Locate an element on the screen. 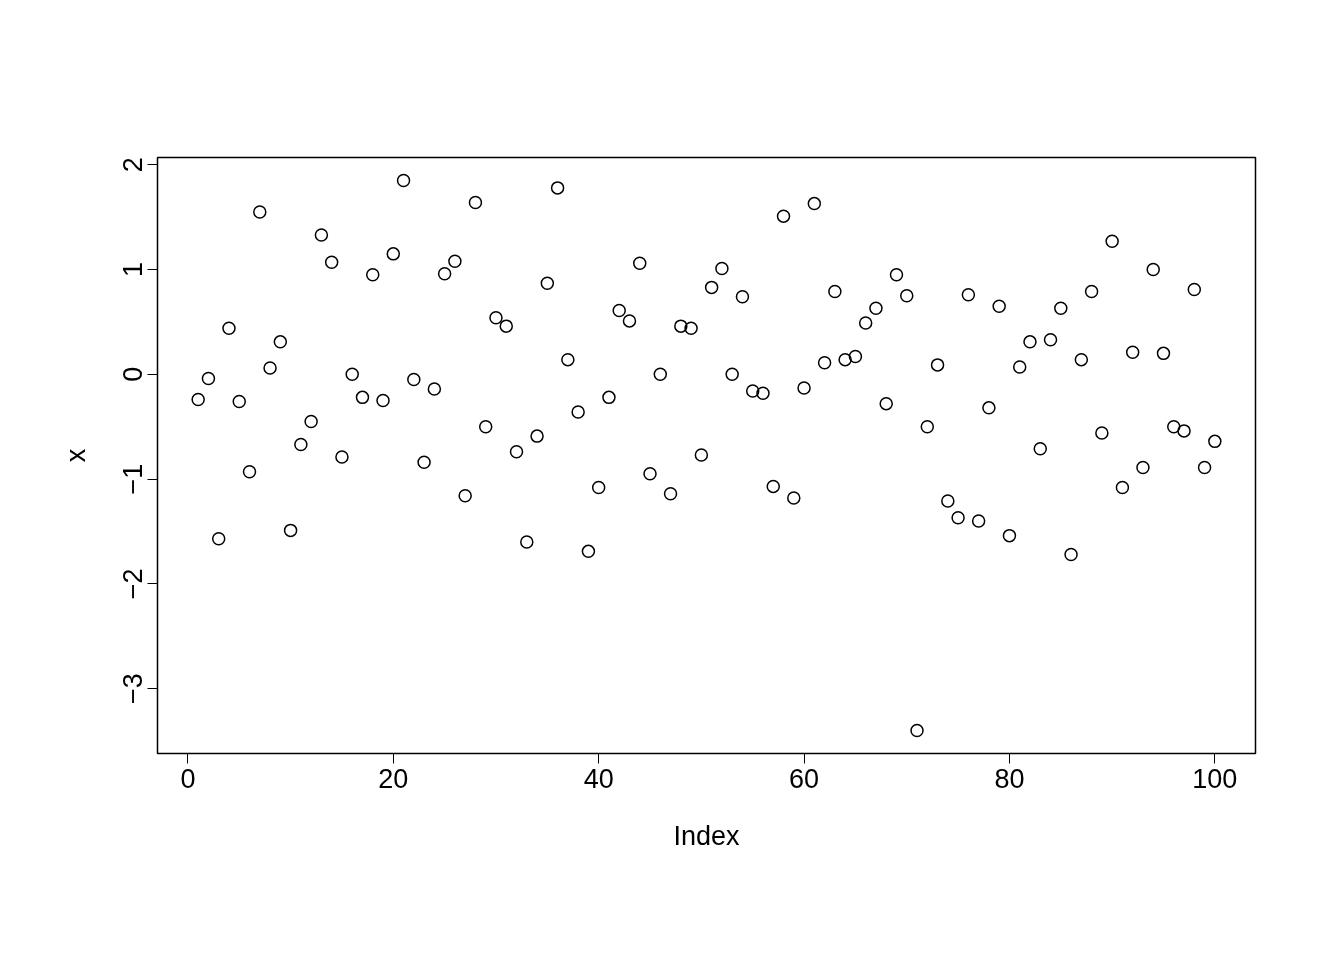  x-tick-label: 60 is located at coordinates (804, 778).